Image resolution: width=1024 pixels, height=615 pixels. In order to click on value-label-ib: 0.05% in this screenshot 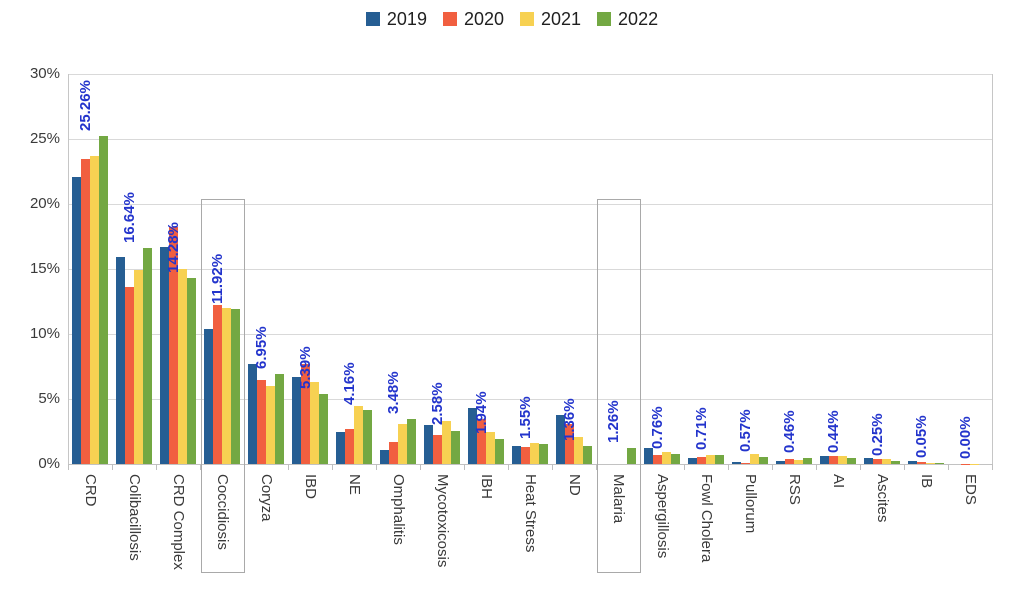, I will do `click(921, 437)`.